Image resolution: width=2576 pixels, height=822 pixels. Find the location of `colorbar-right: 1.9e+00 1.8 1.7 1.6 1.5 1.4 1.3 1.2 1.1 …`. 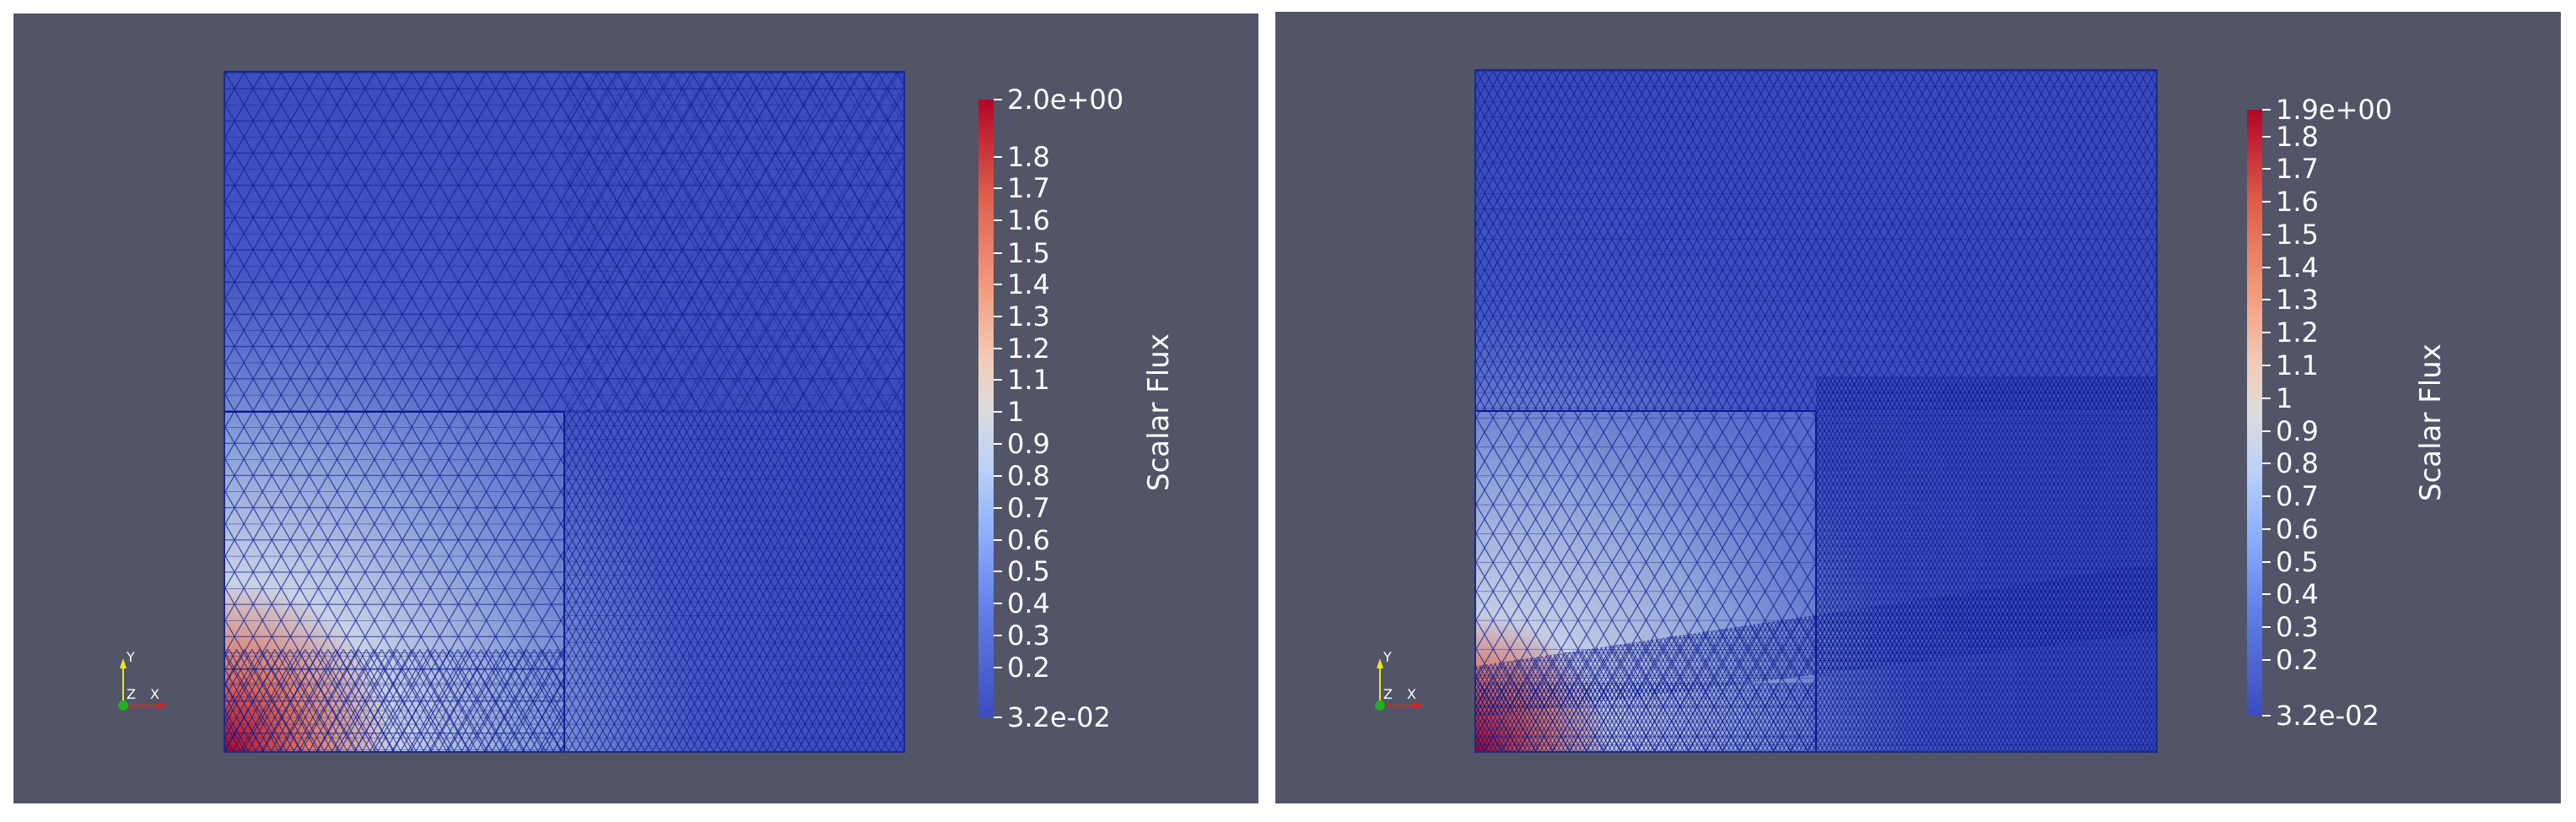

colorbar-right: 1.9e+00 1.8 1.7 1.6 1.5 1.4 1.3 1.2 1.1 … is located at coordinates (2319, 413).